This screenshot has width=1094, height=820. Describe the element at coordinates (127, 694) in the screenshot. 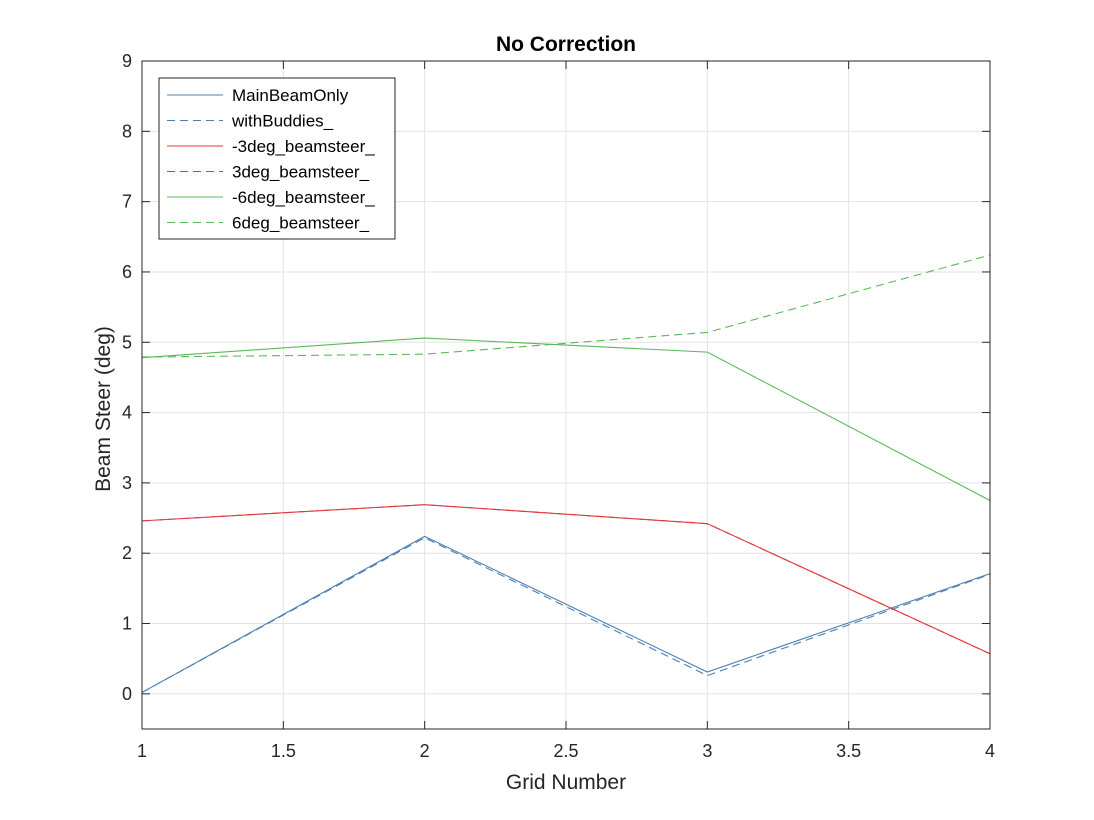

I see `y-tick-label: 0` at that location.